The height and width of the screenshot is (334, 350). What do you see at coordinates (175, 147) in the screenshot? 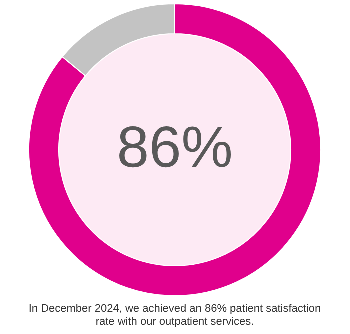
I see `data-label: 86%` at bounding box center [175, 147].